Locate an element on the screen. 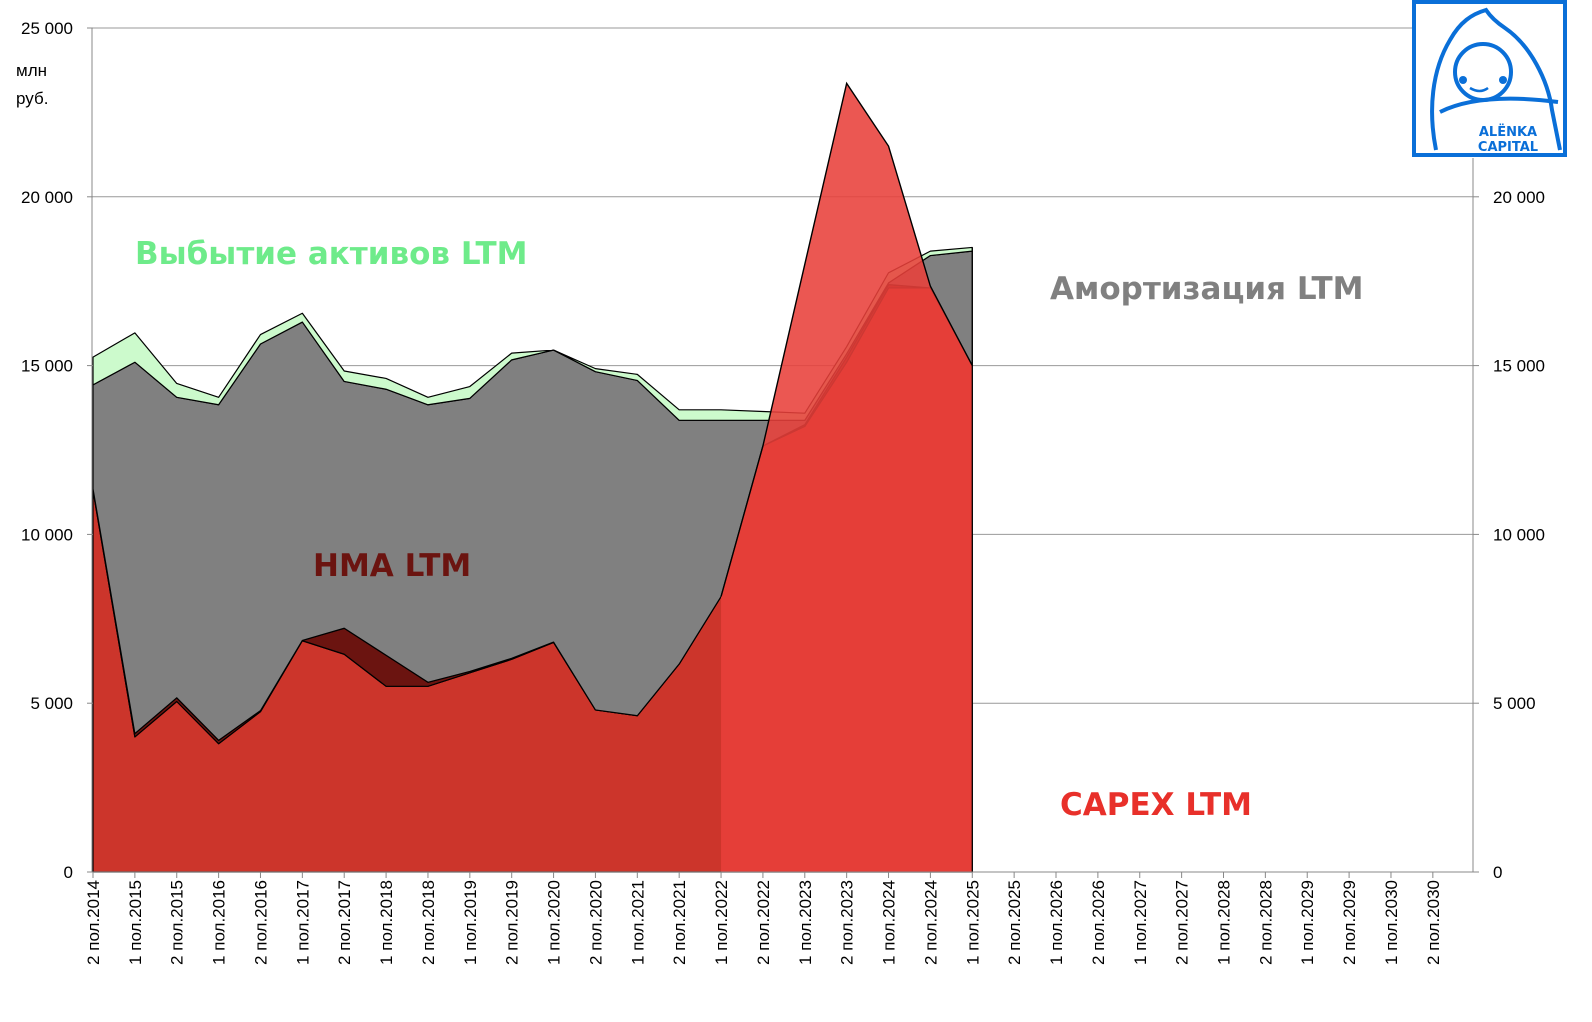 This screenshot has height=1022, width=1592. y-tick-label: 10 000 is located at coordinates (47, 534).